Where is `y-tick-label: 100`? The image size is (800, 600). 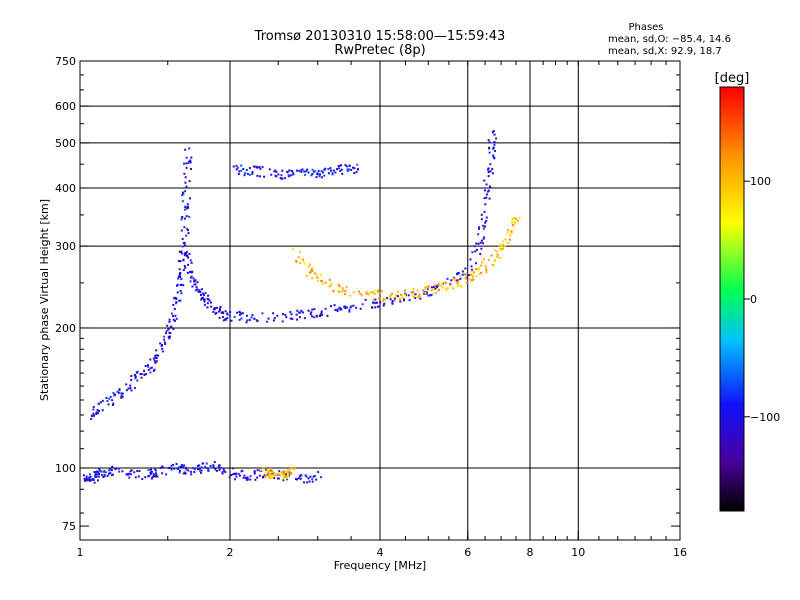
y-tick-label: 100 is located at coordinates (65, 468).